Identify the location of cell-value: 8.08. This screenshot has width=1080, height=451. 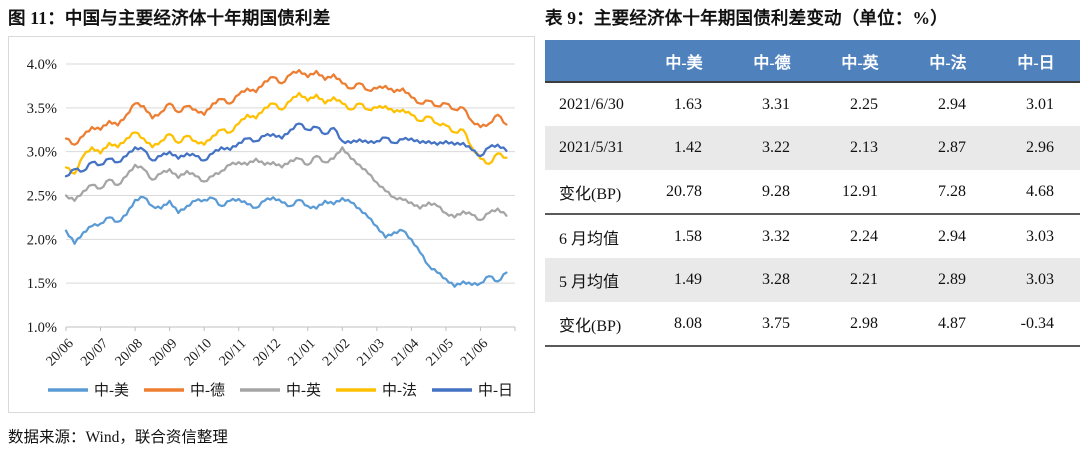
(684, 324).